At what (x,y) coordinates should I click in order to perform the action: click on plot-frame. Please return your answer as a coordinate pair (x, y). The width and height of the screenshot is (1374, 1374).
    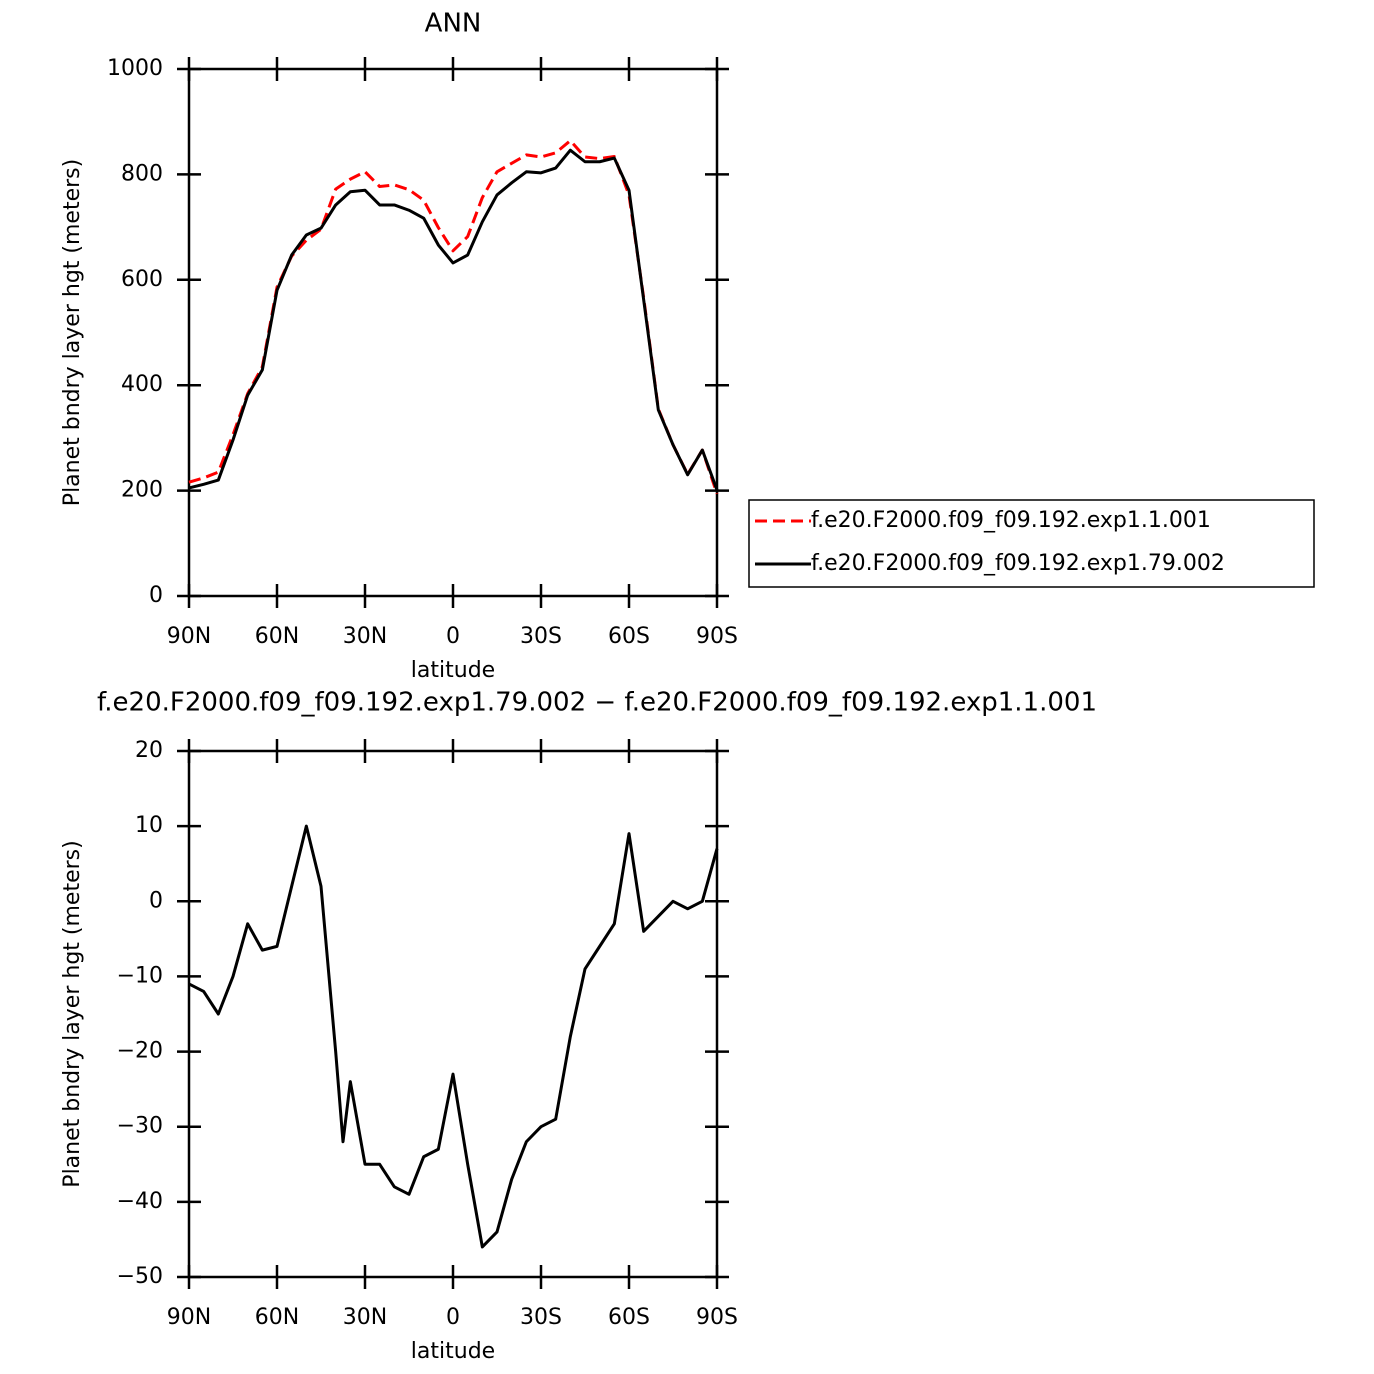
    Looking at the image, I should click on (453, 1014).